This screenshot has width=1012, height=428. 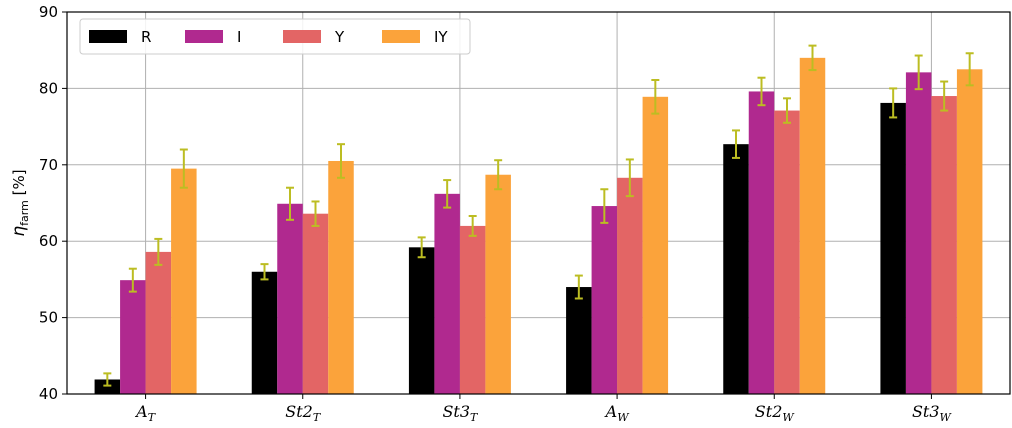 What do you see at coordinates (460, 413) in the screenshot?
I see `x-tick-label: St3T` at bounding box center [460, 413].